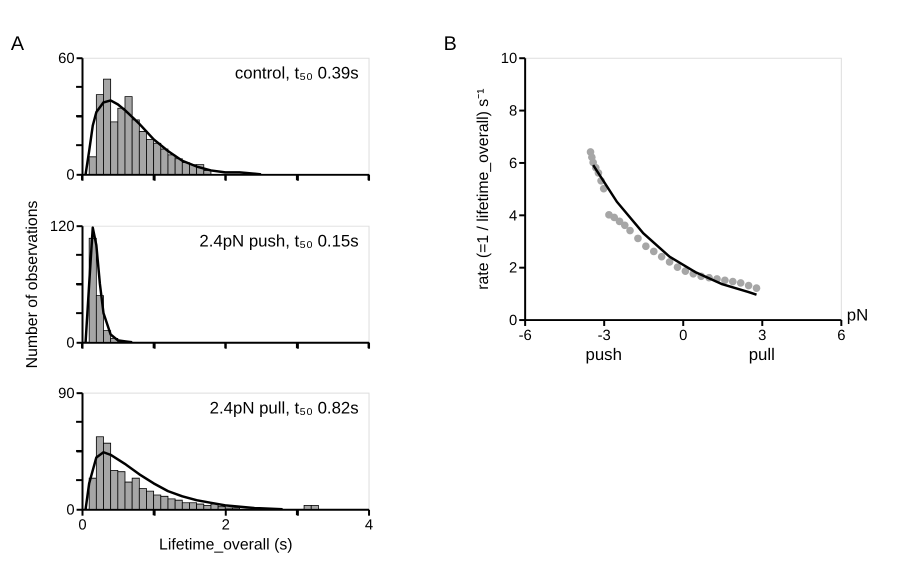  I want to click on x-tick-label: 2, so click(226, 526).